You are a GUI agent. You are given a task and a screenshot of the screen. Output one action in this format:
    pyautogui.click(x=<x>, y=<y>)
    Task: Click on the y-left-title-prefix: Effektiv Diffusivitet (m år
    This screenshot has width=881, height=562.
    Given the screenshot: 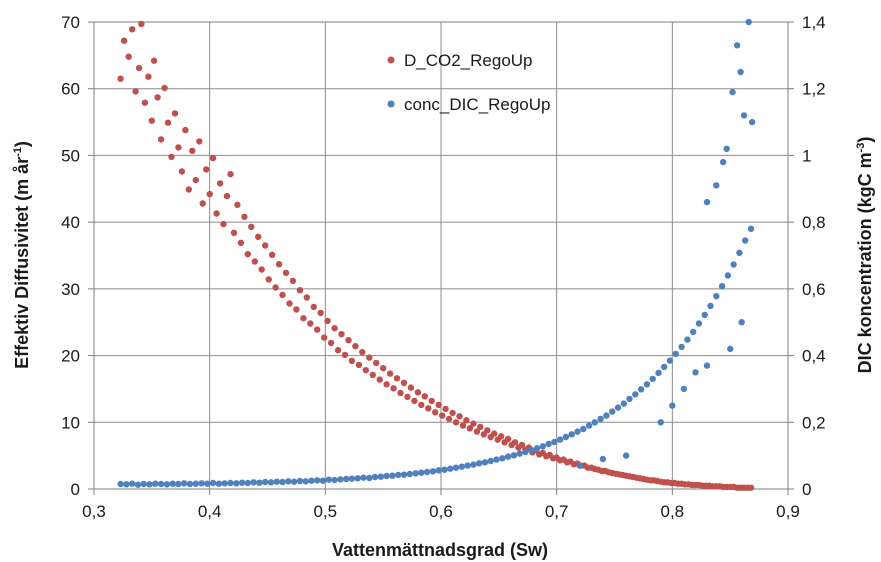 What is the action you would take?
    pyautogui.click(x=22, y=263)
    